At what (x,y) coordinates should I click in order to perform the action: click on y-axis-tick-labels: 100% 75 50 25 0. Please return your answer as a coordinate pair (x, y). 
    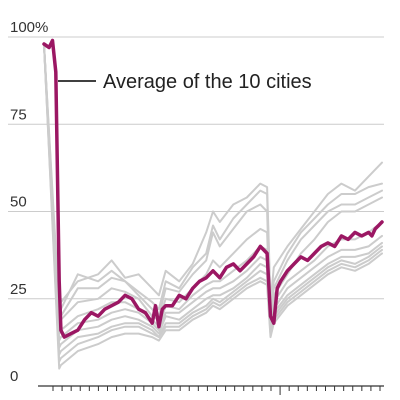
    Looking at the image, I should click on (29, 202).